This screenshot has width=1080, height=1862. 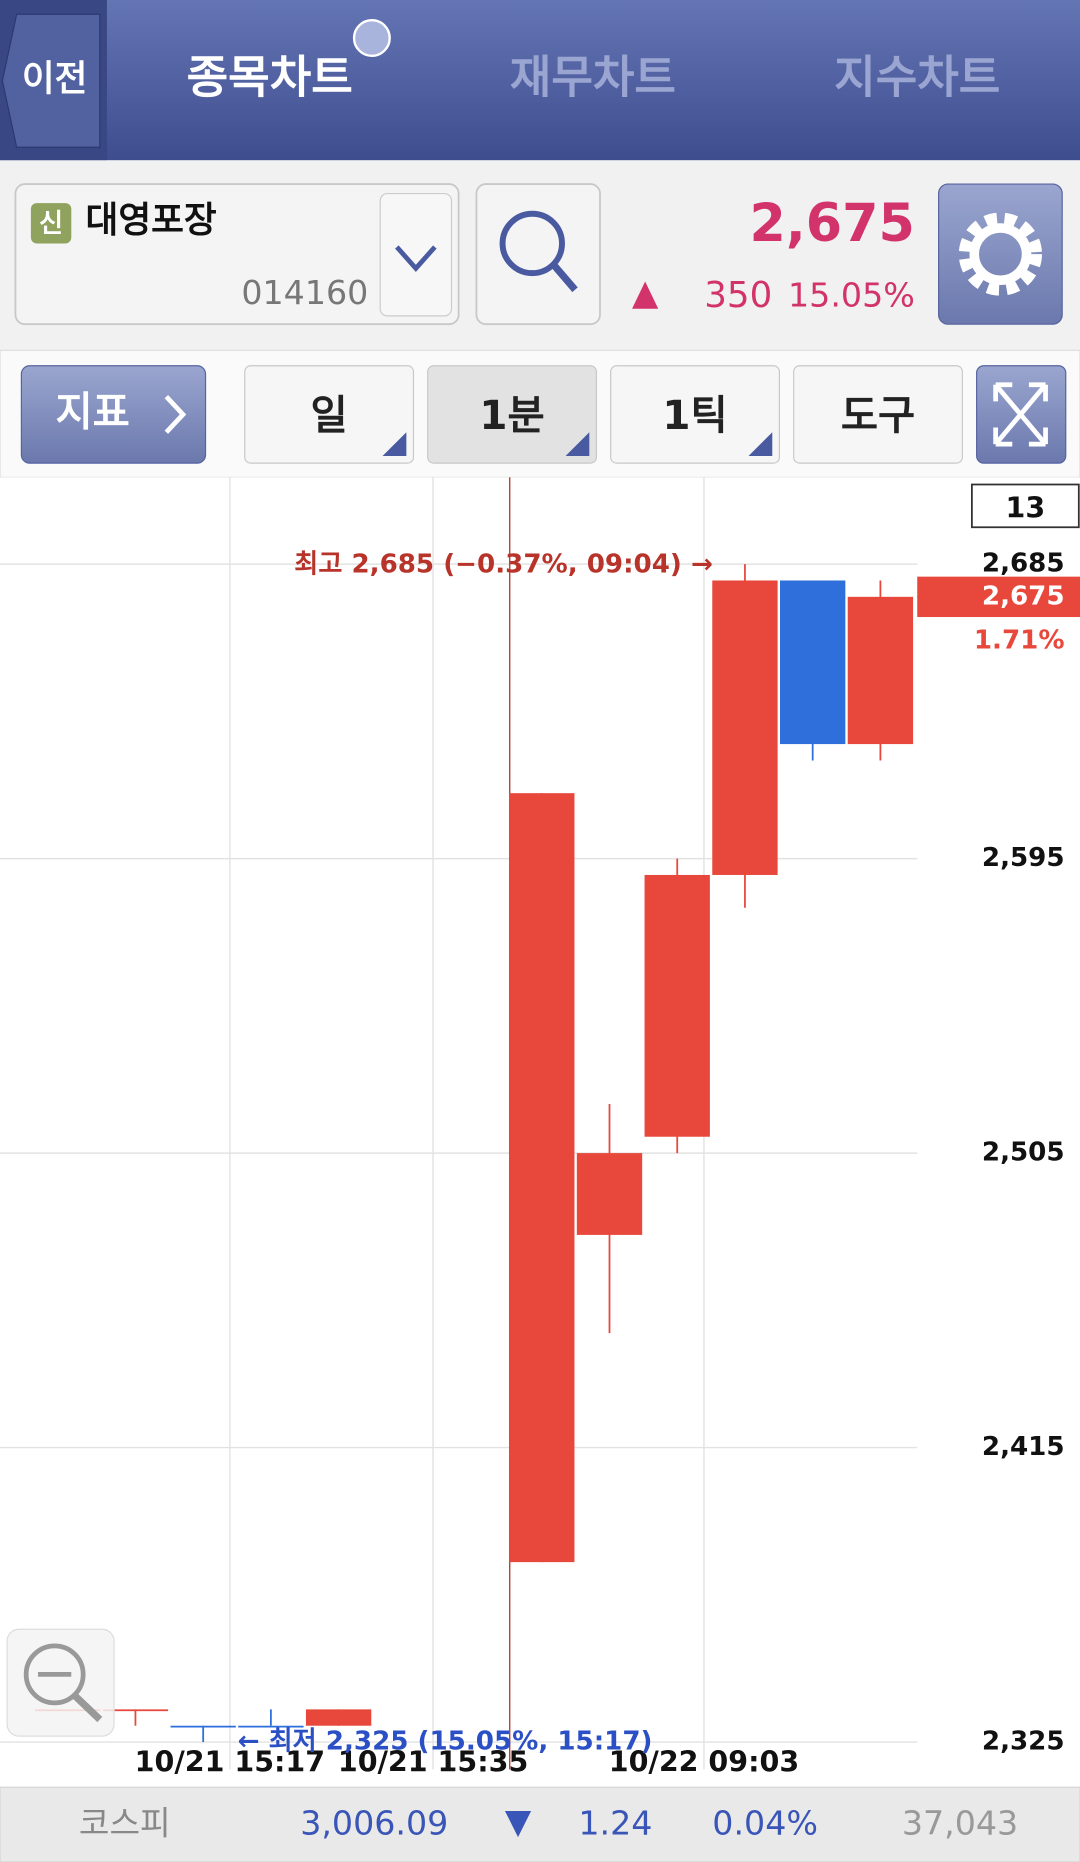 I want to click on index-volume: 37,043, so click(x=960, y=1823).